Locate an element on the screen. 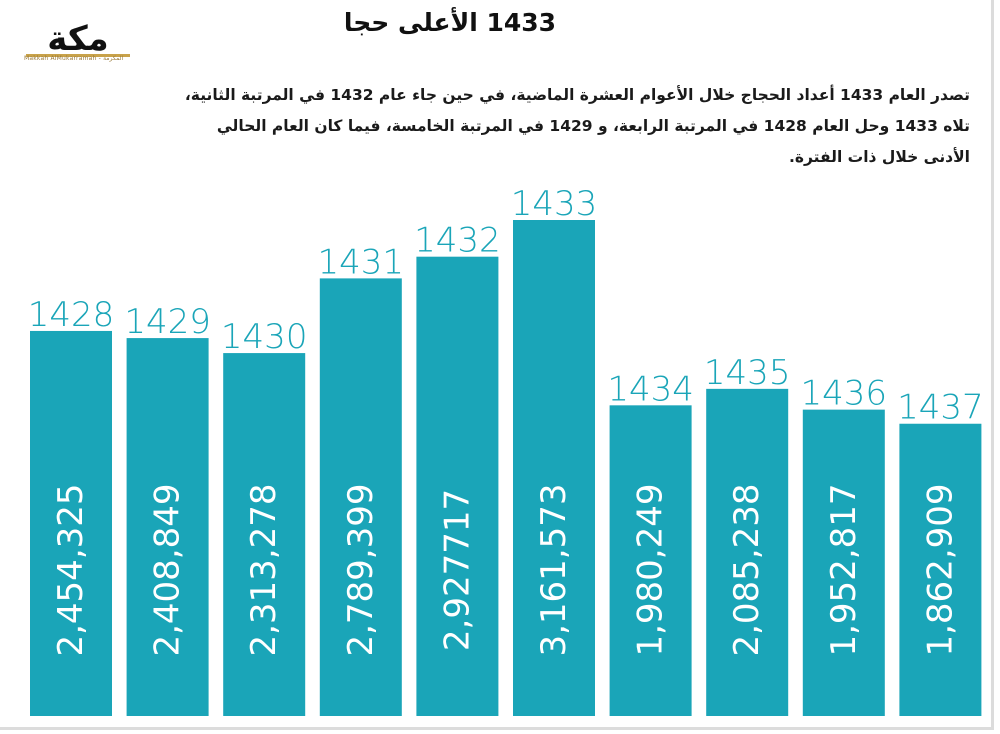 The width and height of the screenshot is (1000, 734). year-label-1437: 1437 is located at coordinates (940, 408).